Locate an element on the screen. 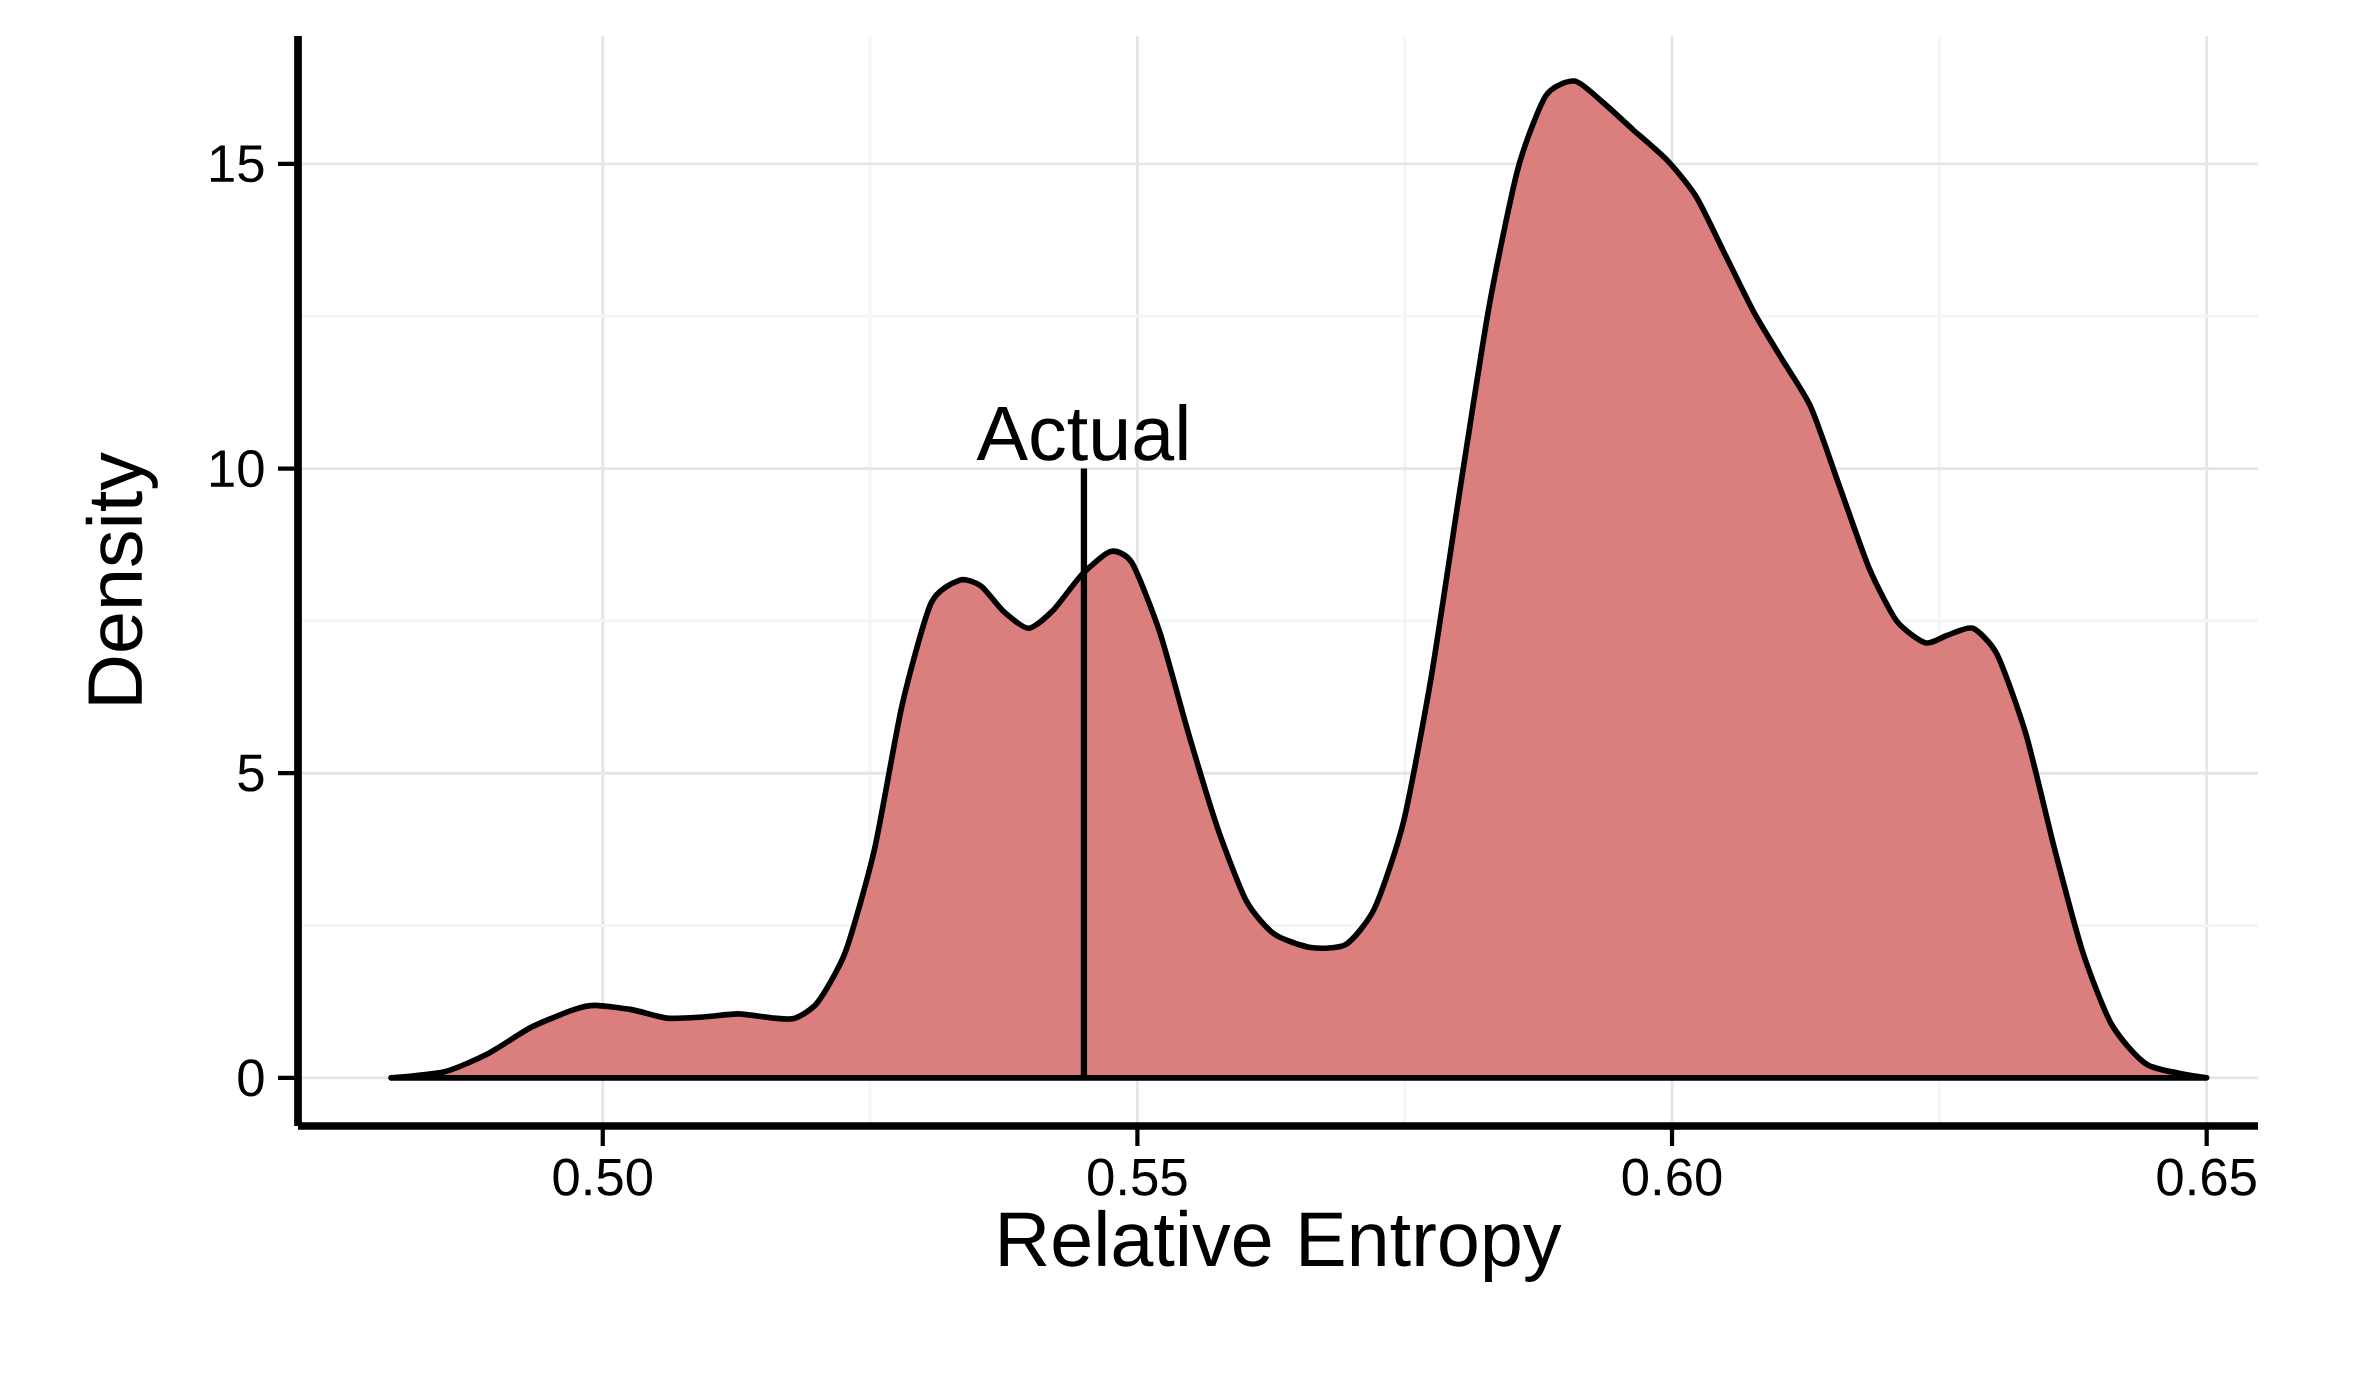 This screenshot has height=1376, width=2372. y-tick-label: 0 is located at coordinates (251, 1078).